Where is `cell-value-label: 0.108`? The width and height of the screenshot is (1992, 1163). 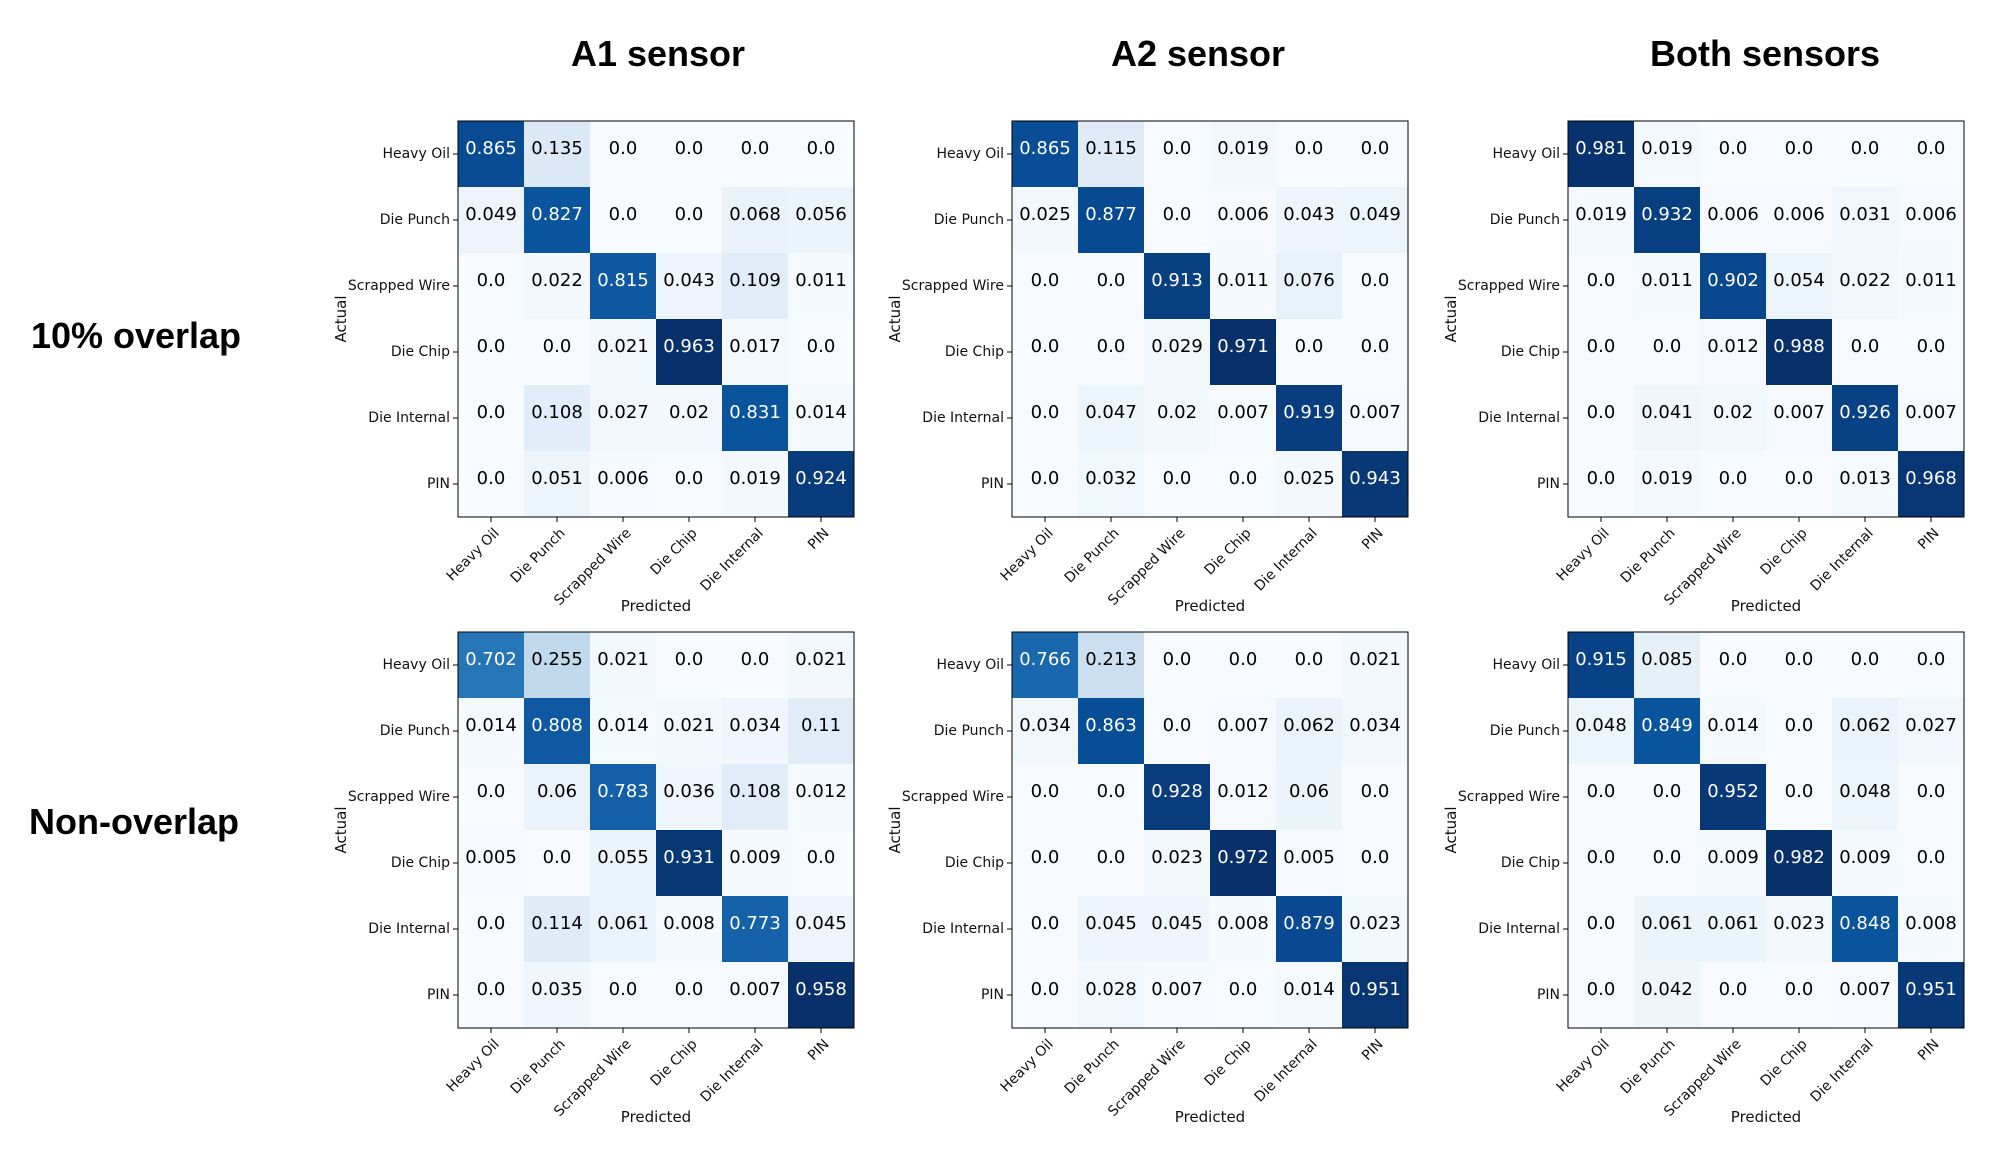
cell-value-label: 0.108 is located at coordinates (557, 412).